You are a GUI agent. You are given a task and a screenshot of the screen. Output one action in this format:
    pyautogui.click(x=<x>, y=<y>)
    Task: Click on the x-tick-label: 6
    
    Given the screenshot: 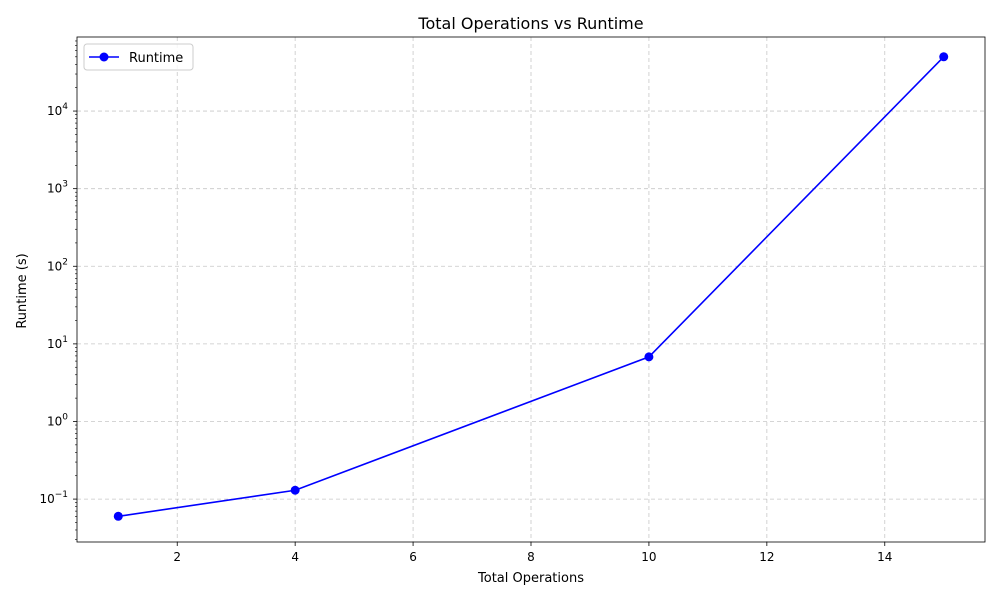 What is the action you would take?
    pyautogui.click(x=413, y=557)
    